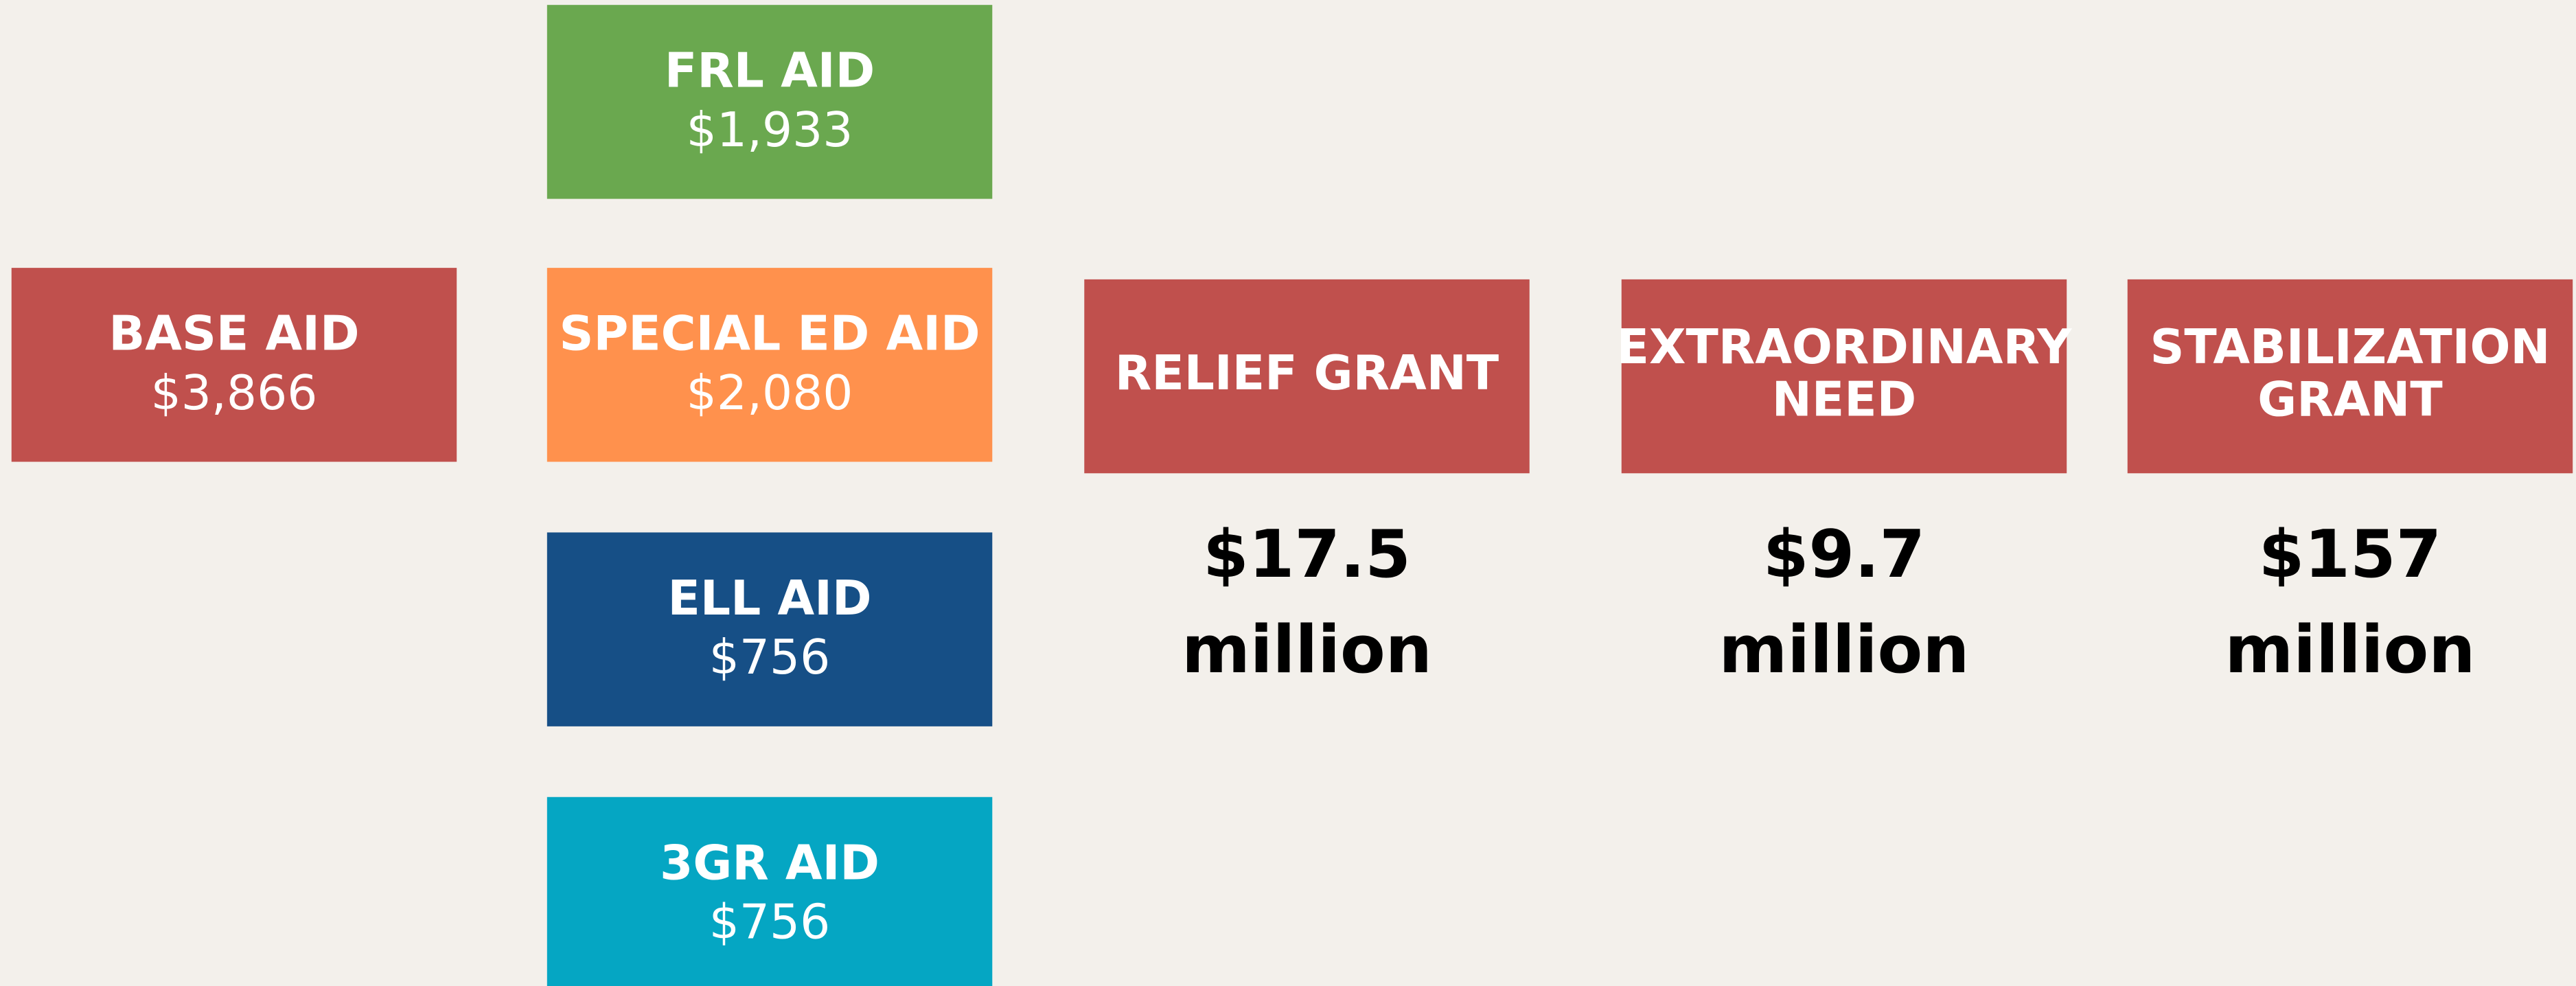 The width and height of the screenshot is (2576, 986). What do you see at coordinates (233, 334) in the screenshot?
I see `aid-label: BASE AID` at bounding box center [233, 334].